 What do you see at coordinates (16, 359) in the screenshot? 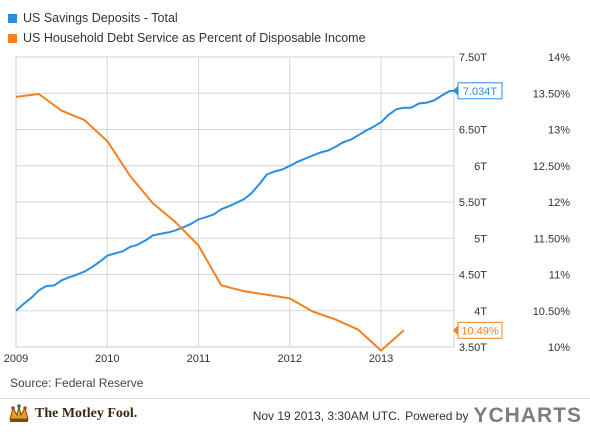
I see `x-tick-label: 2009` at bounding box center [16, 359].